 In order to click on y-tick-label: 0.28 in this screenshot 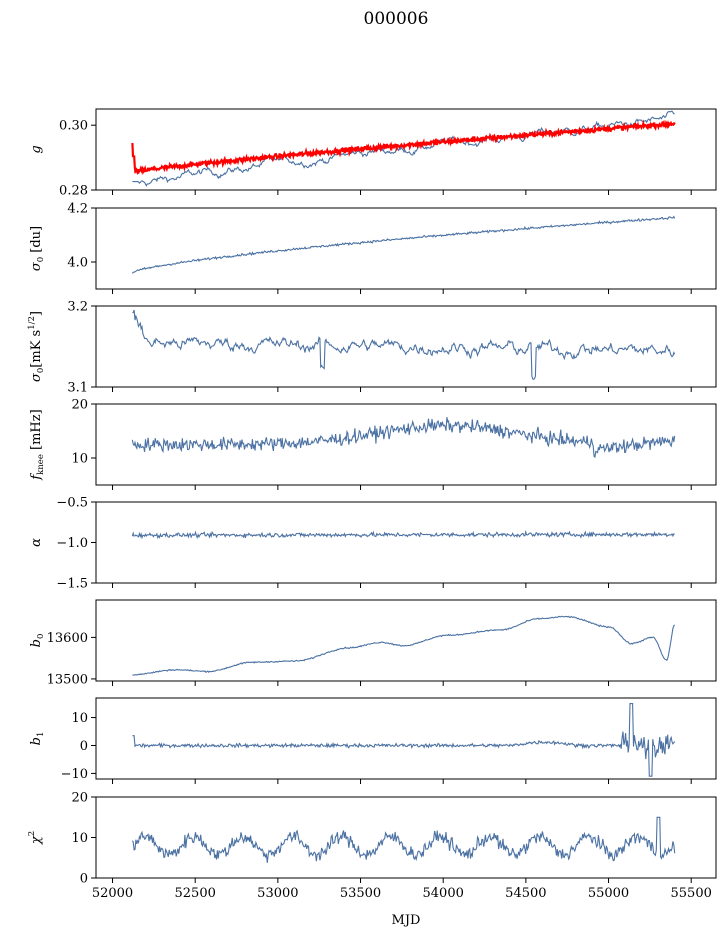, I will do `click(73, 191)`.